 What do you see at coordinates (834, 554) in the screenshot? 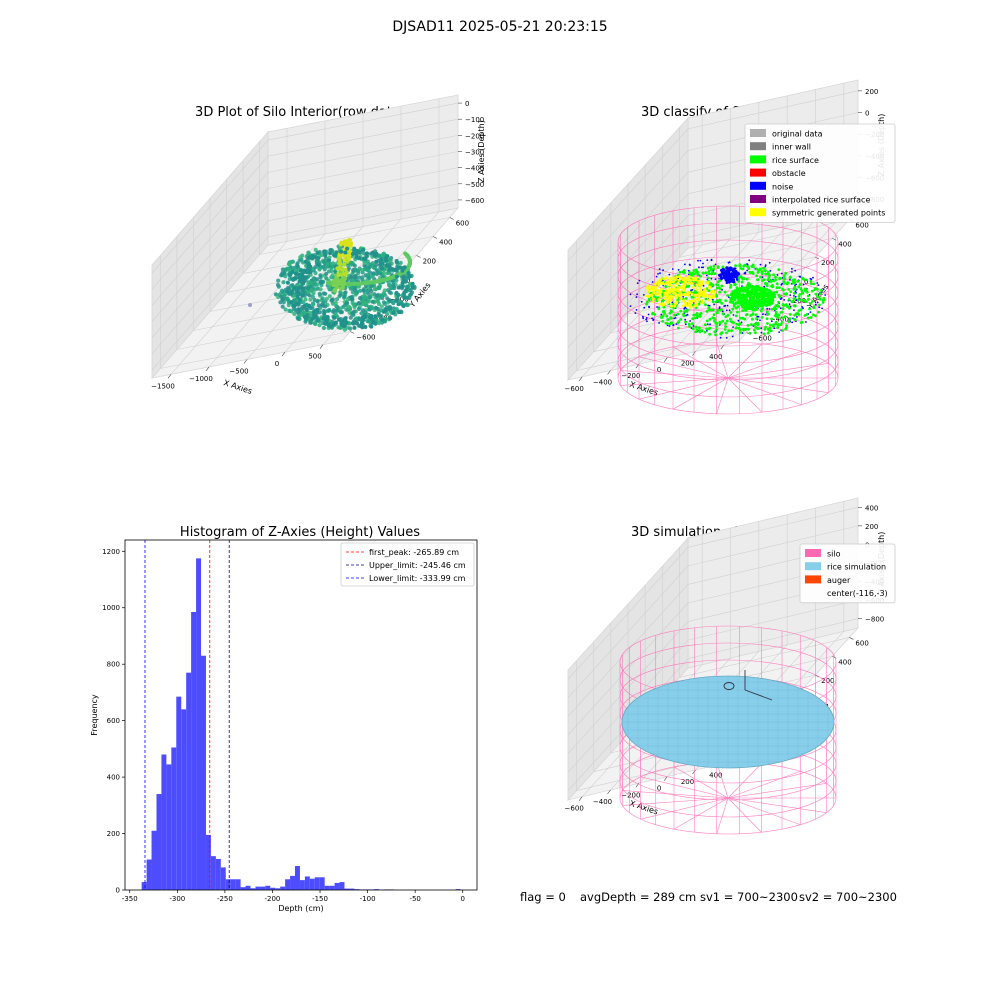
I see `legend-label: silo` at bounding box center [834, 554].